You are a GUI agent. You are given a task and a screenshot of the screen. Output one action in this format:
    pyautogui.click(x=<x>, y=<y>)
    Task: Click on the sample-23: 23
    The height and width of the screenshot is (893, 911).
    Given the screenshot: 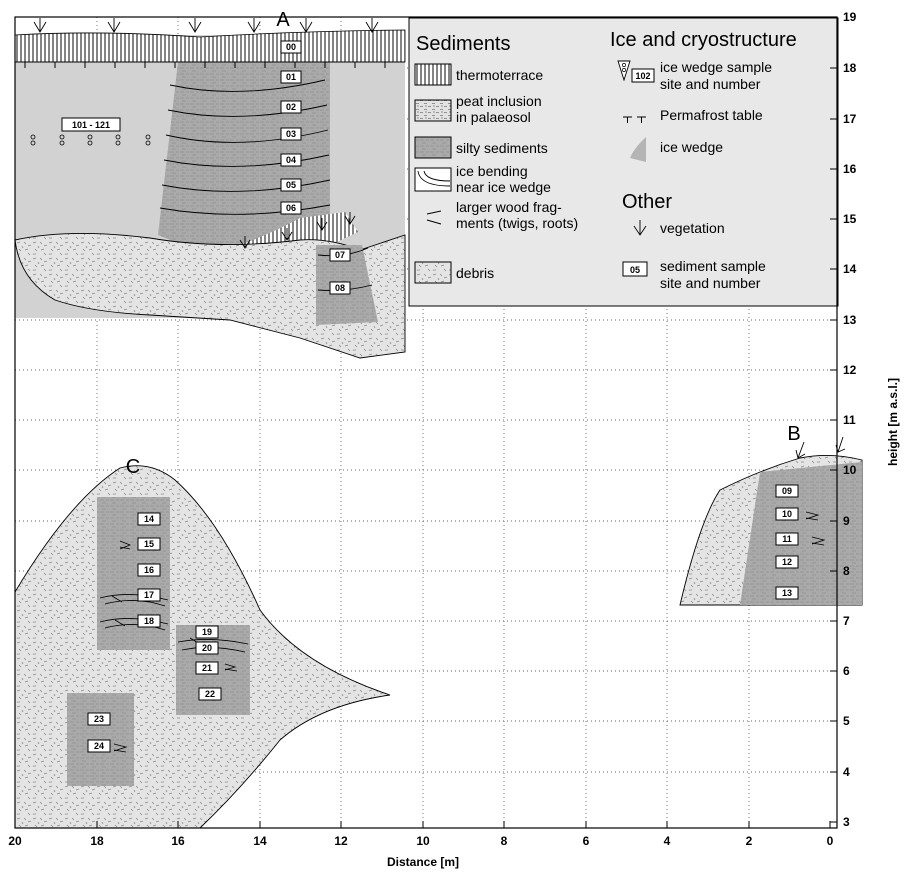 What is the action you would take?
    pyautogui.click(x=99, y=719)
    